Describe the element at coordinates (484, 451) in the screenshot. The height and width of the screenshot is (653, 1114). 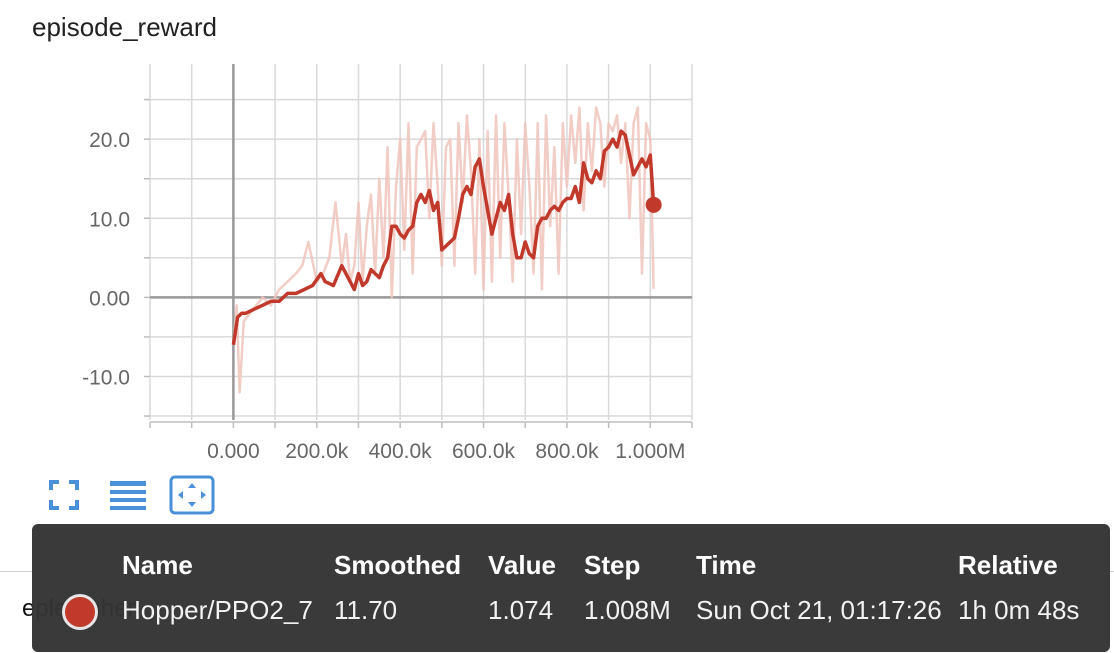
I see `x-tick-label: 600.0k` at that location.